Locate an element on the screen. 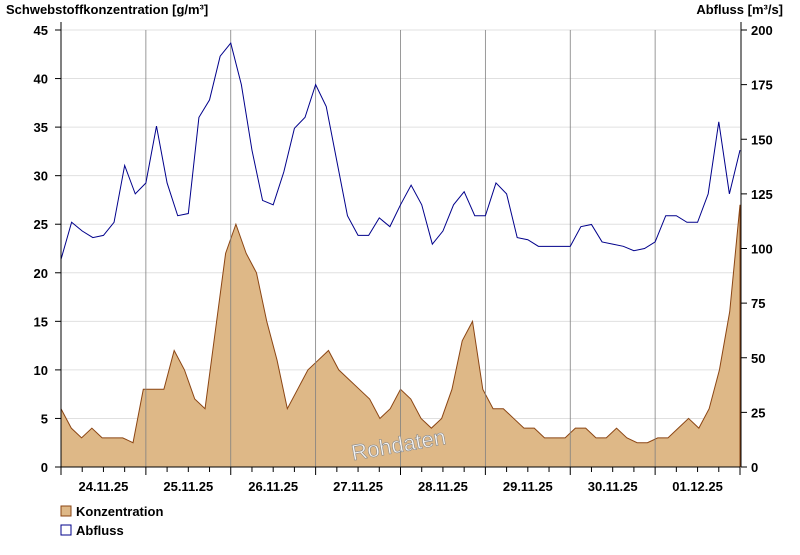  right-tick-label: 25 is located at coordinates (758, 412).